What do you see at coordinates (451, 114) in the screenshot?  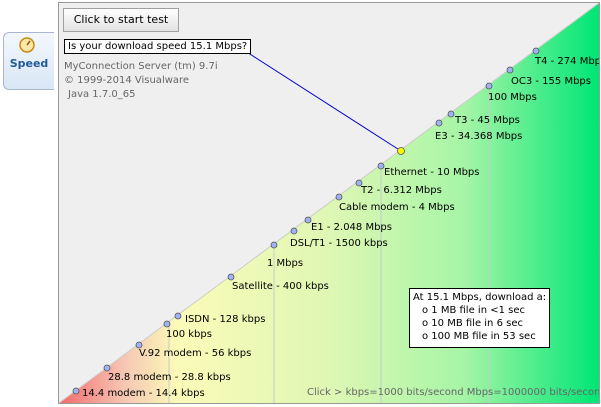 I see `marker-45m` at bounding box center [451, 114].